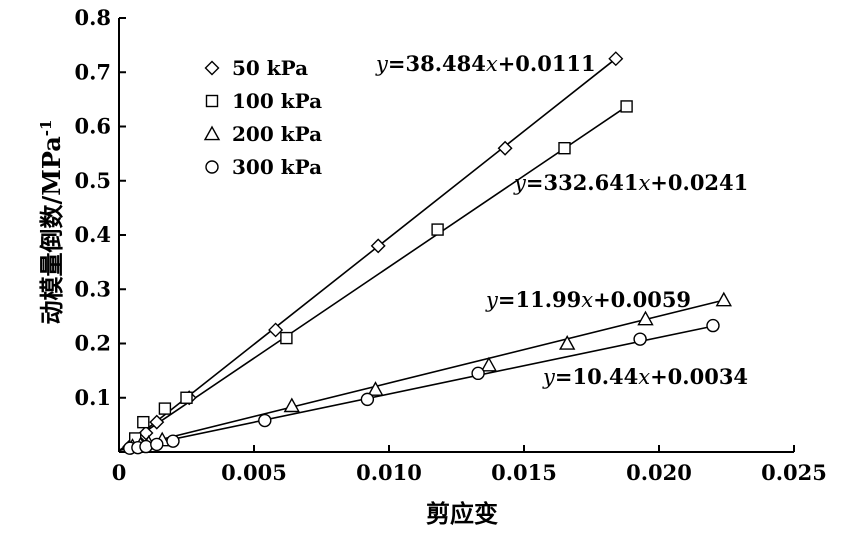 This screenshot has width=846, height=544. I want to click on y-tick-label: 0.1, so click(92, 397).